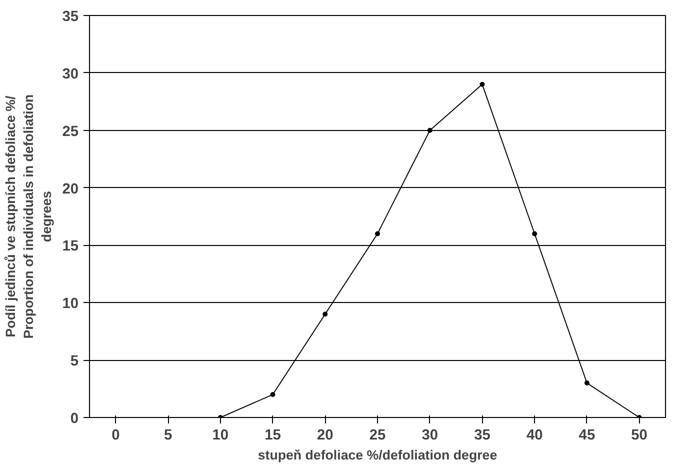 The width and height of the screenshot is (675, 470). I want to click on x-tick-label: 0, so click(116, 436).